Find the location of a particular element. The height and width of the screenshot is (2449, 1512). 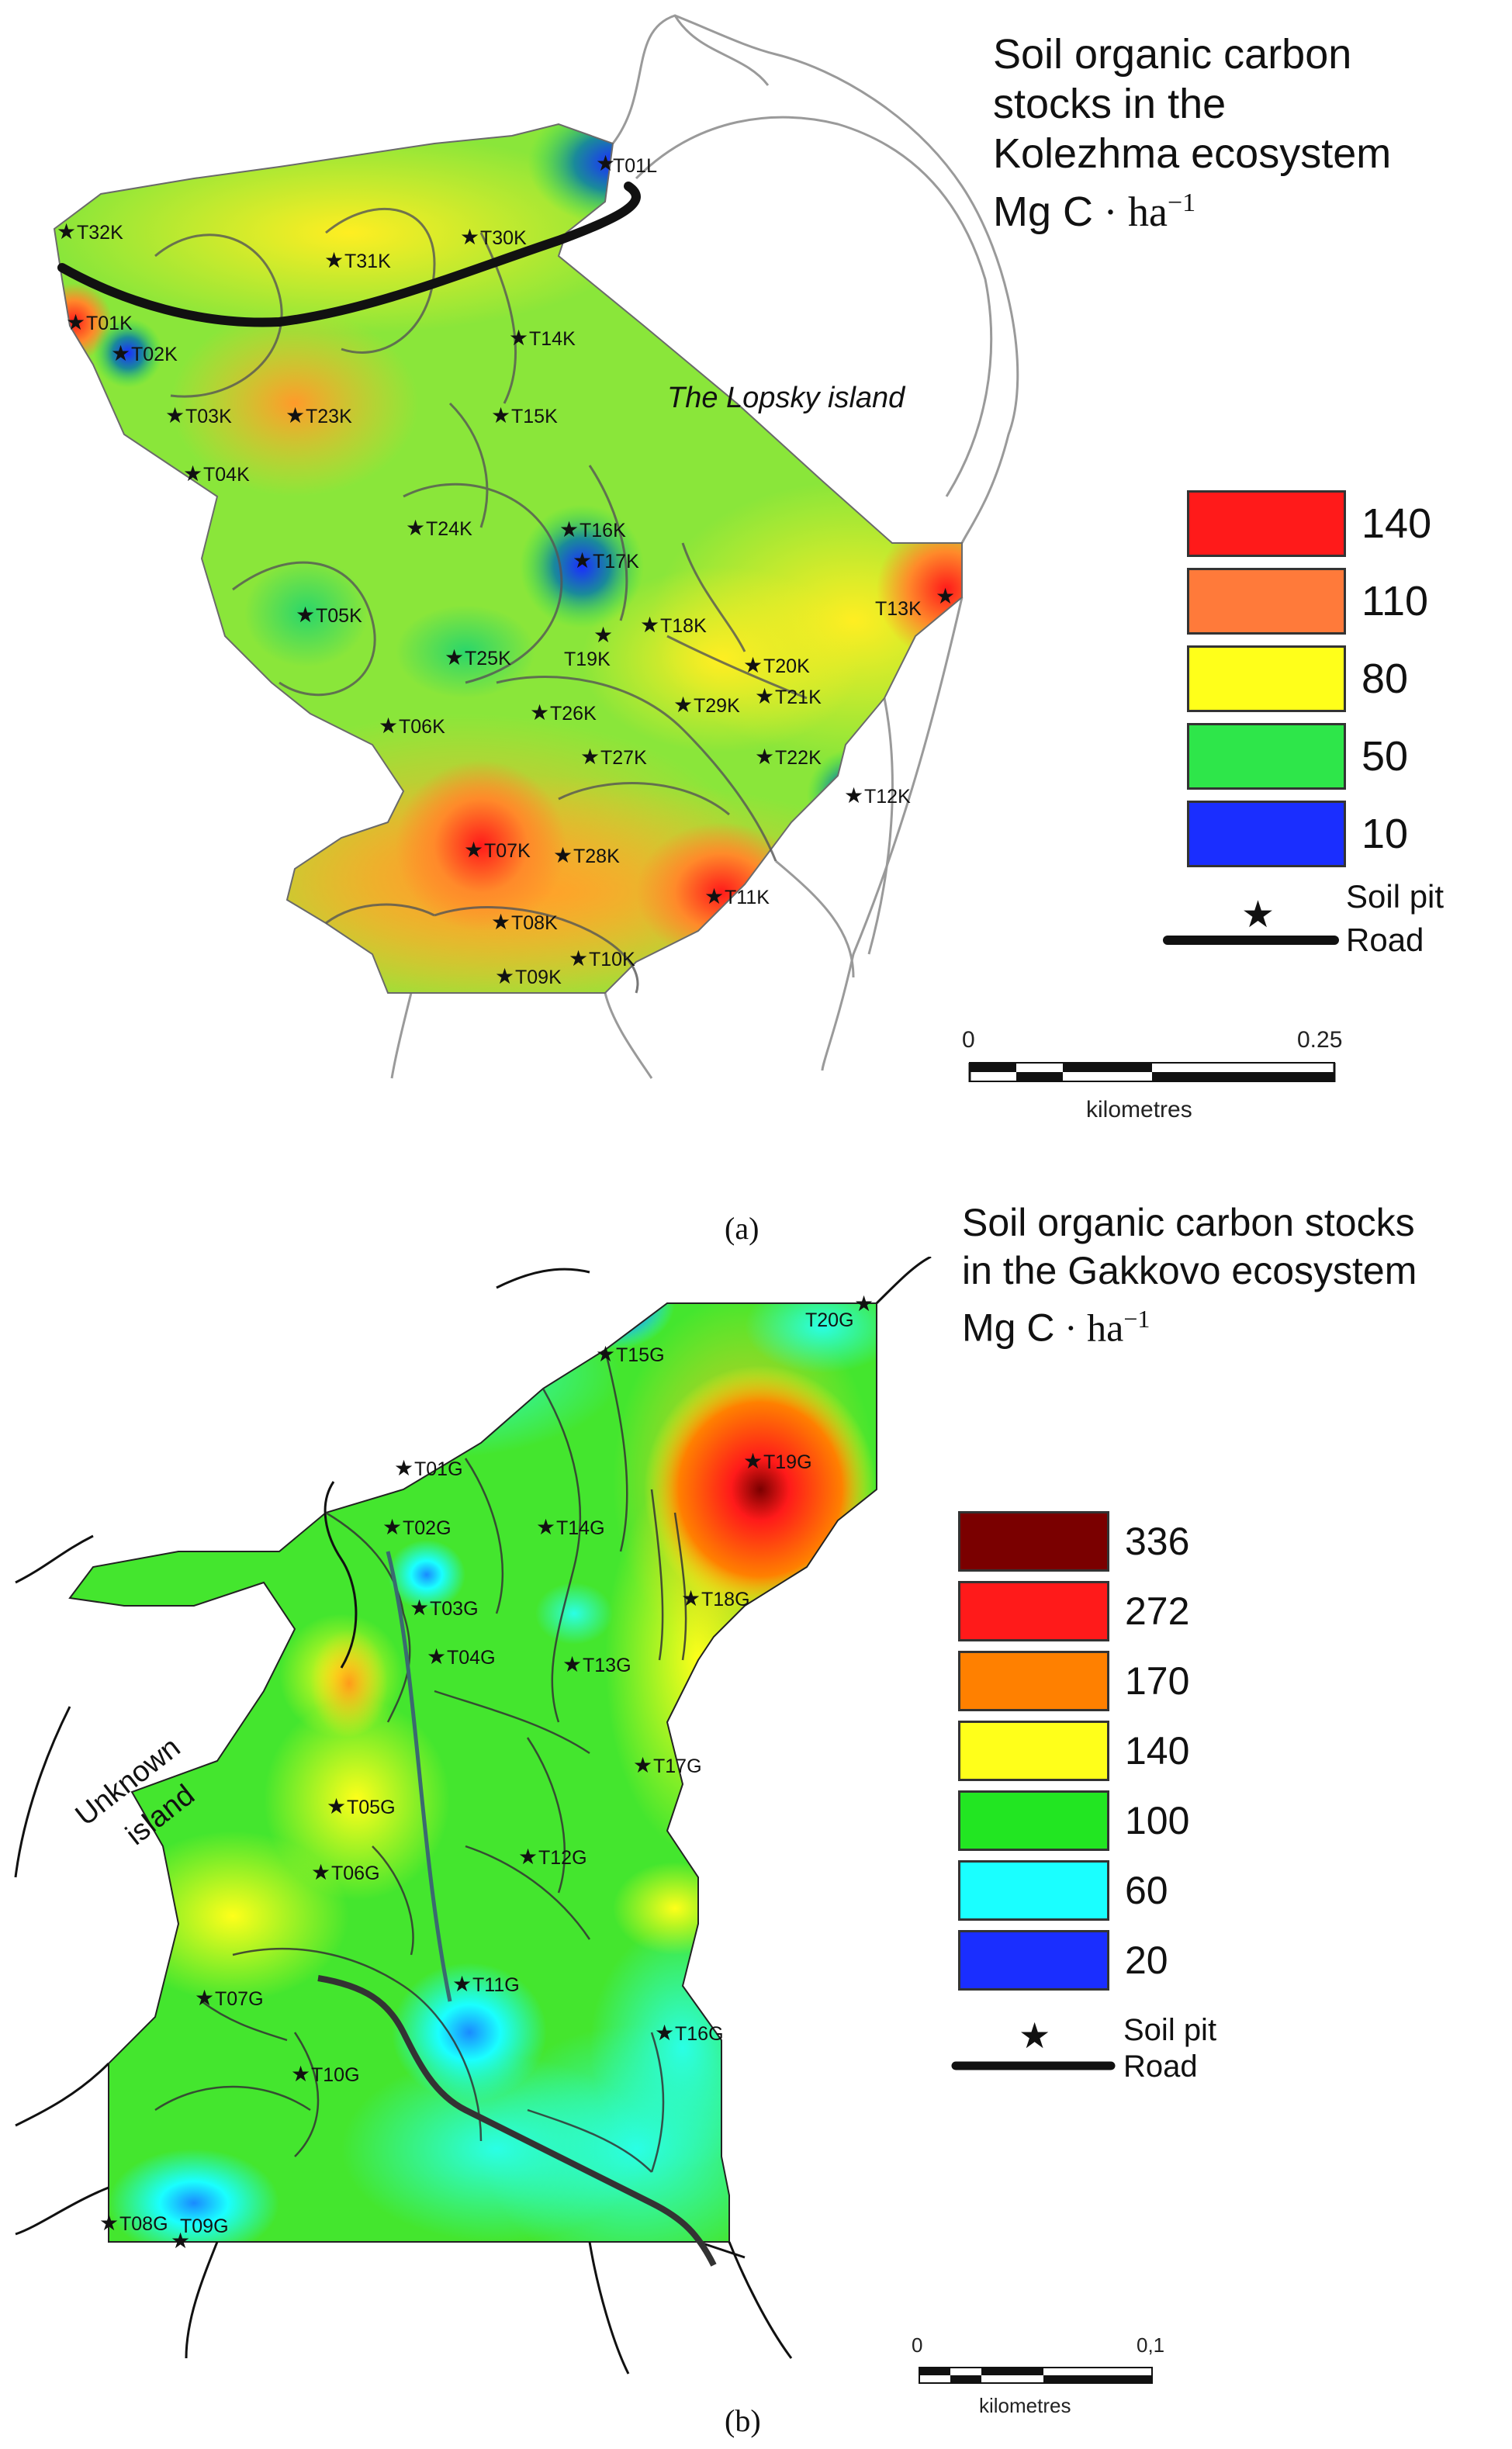

scale-bar-a: 0 0.25 kilometres is located at coordinates (1152, 1074).